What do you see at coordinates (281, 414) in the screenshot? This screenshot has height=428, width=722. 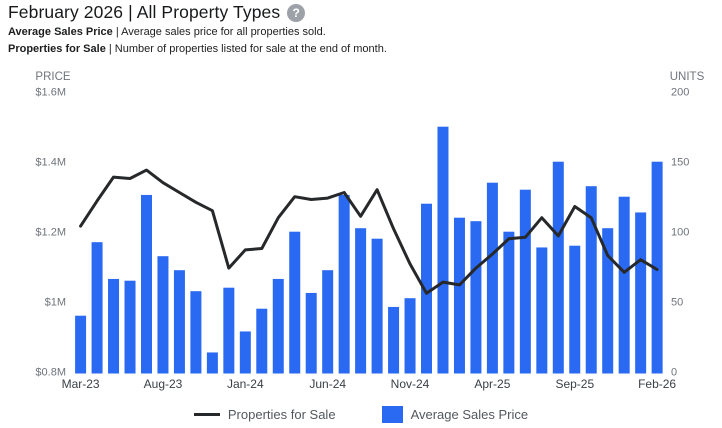 I see `legend-label: Properties for Sale` at bounding box center [281, 414].